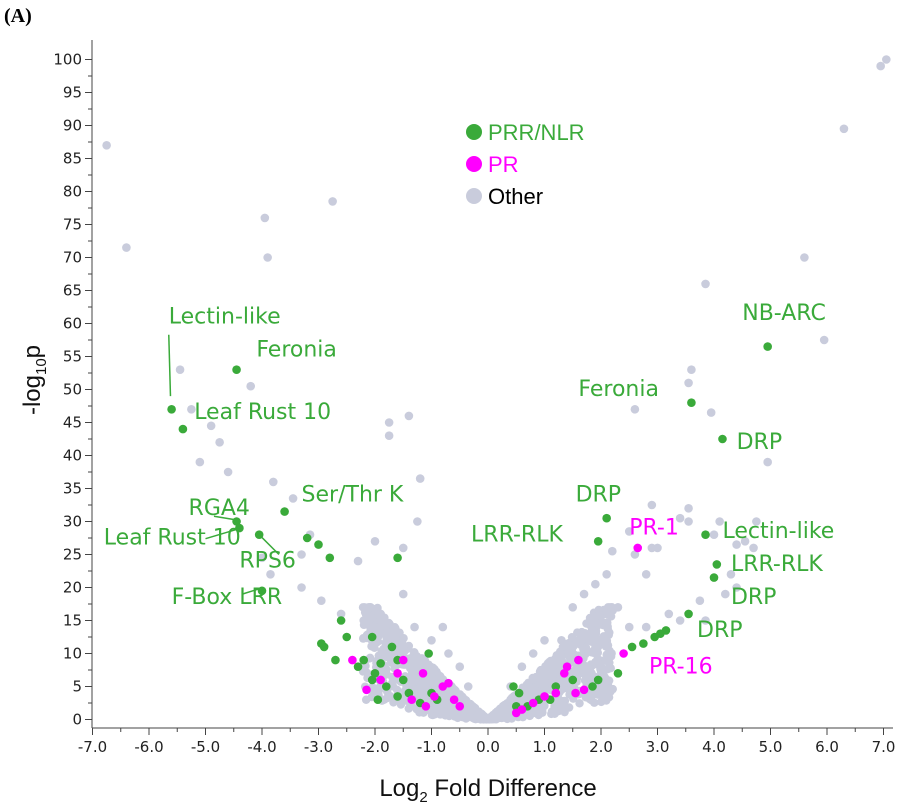 The width and height of the screenshot is (903, 802). I want to click on legend: PRR/NLR PR Other, so click(525, 164).